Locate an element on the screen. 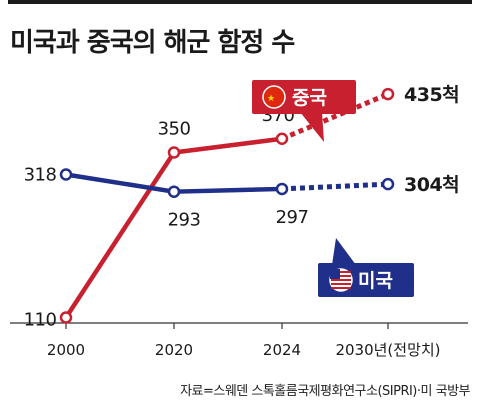 The height and width of the screenshot is (414, 480). x-tick-label: 2024 is located at coordinates (282, 350).